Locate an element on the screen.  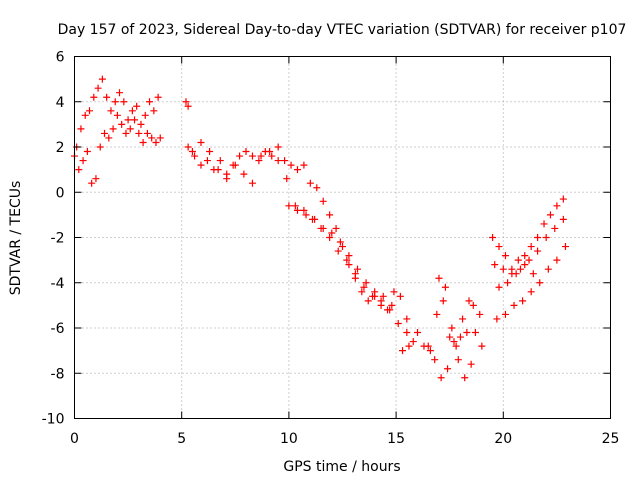
y-tick-label: -6 is located at coordinates (58, 329).